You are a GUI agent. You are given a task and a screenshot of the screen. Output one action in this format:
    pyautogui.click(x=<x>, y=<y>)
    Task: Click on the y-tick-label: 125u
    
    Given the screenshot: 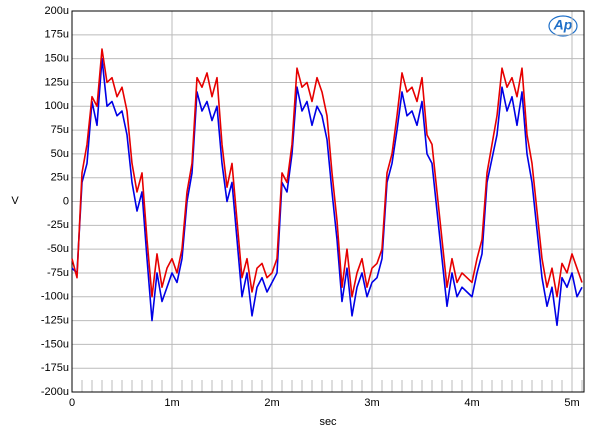 What is the action you would take?
    pyautogui.click(x=57, y=82)
    